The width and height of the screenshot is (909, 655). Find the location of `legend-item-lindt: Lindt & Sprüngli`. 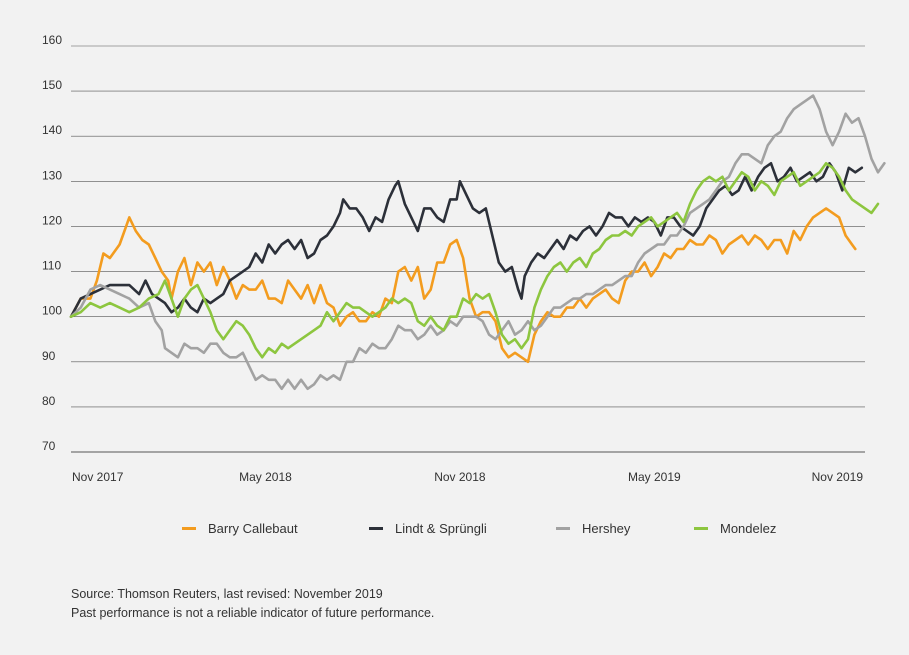

legend-item-lindt: Lindt & Sprüngli is located at coordinates (428, 528).